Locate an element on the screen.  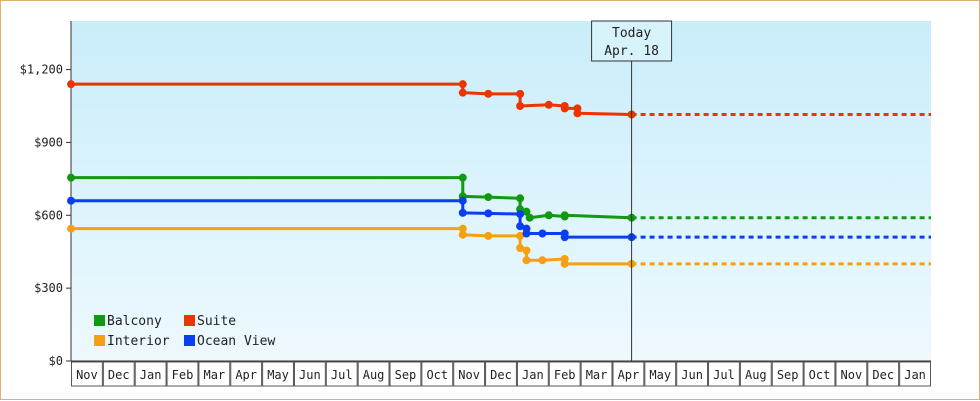
series-balcony is located at coordinates (499, 197).